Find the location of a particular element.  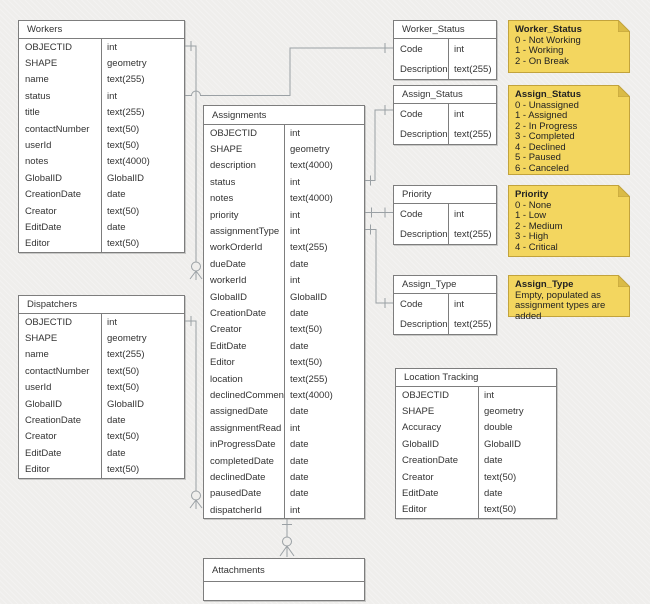

note-title: Assign_Status is located at coordinates (548, 94).